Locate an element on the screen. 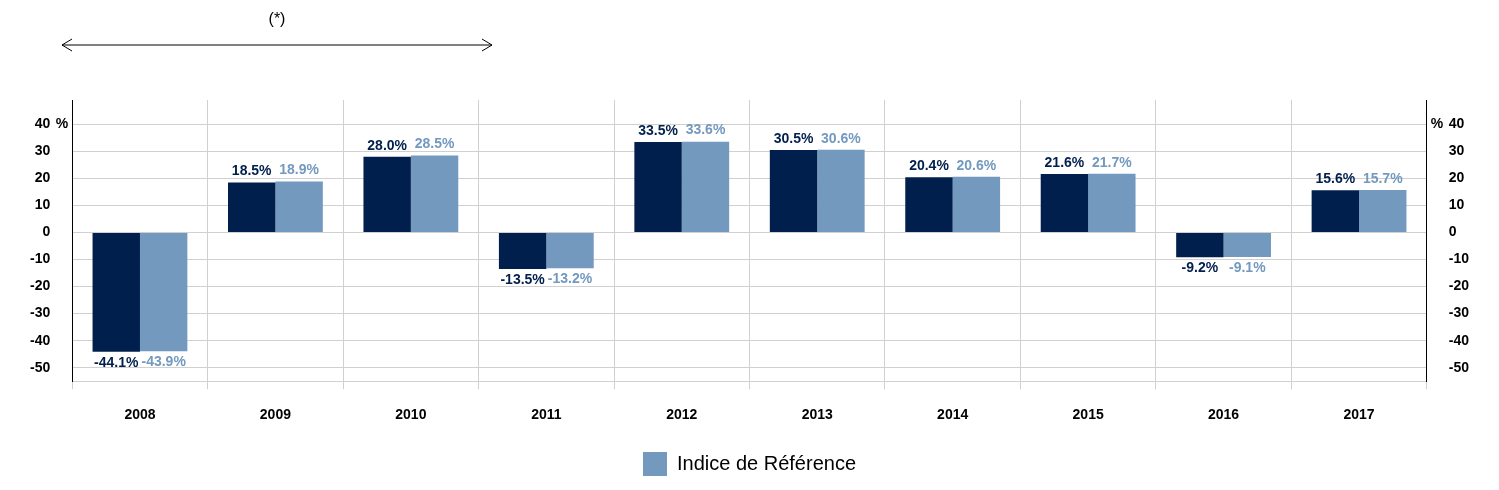 Image resolution: width=1499 pixels, height=490 pixels. y-tick-label: -50 is located at coordinates (40, 366).